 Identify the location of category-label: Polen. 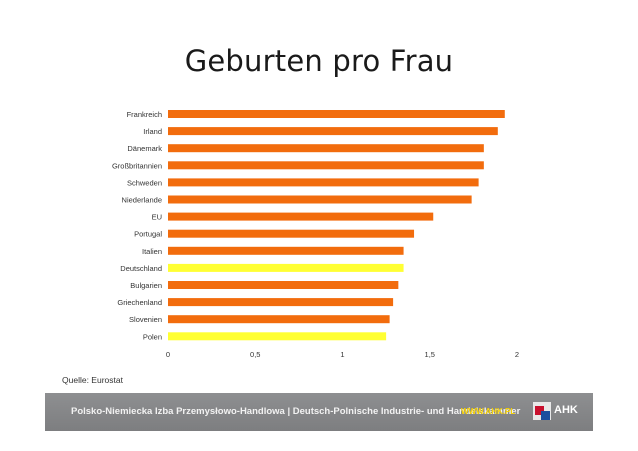
(152, 336).